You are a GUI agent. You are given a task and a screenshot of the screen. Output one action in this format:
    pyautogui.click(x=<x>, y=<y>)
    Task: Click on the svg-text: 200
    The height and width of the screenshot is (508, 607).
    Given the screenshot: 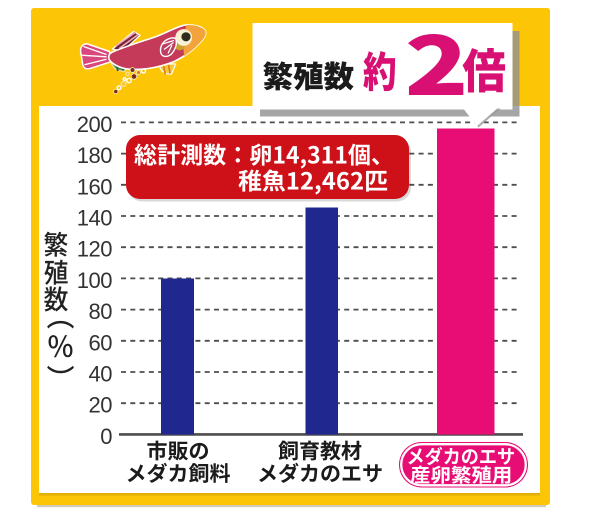 What is the action you would take?
    pyautogui.click(x=94, y=124)
    